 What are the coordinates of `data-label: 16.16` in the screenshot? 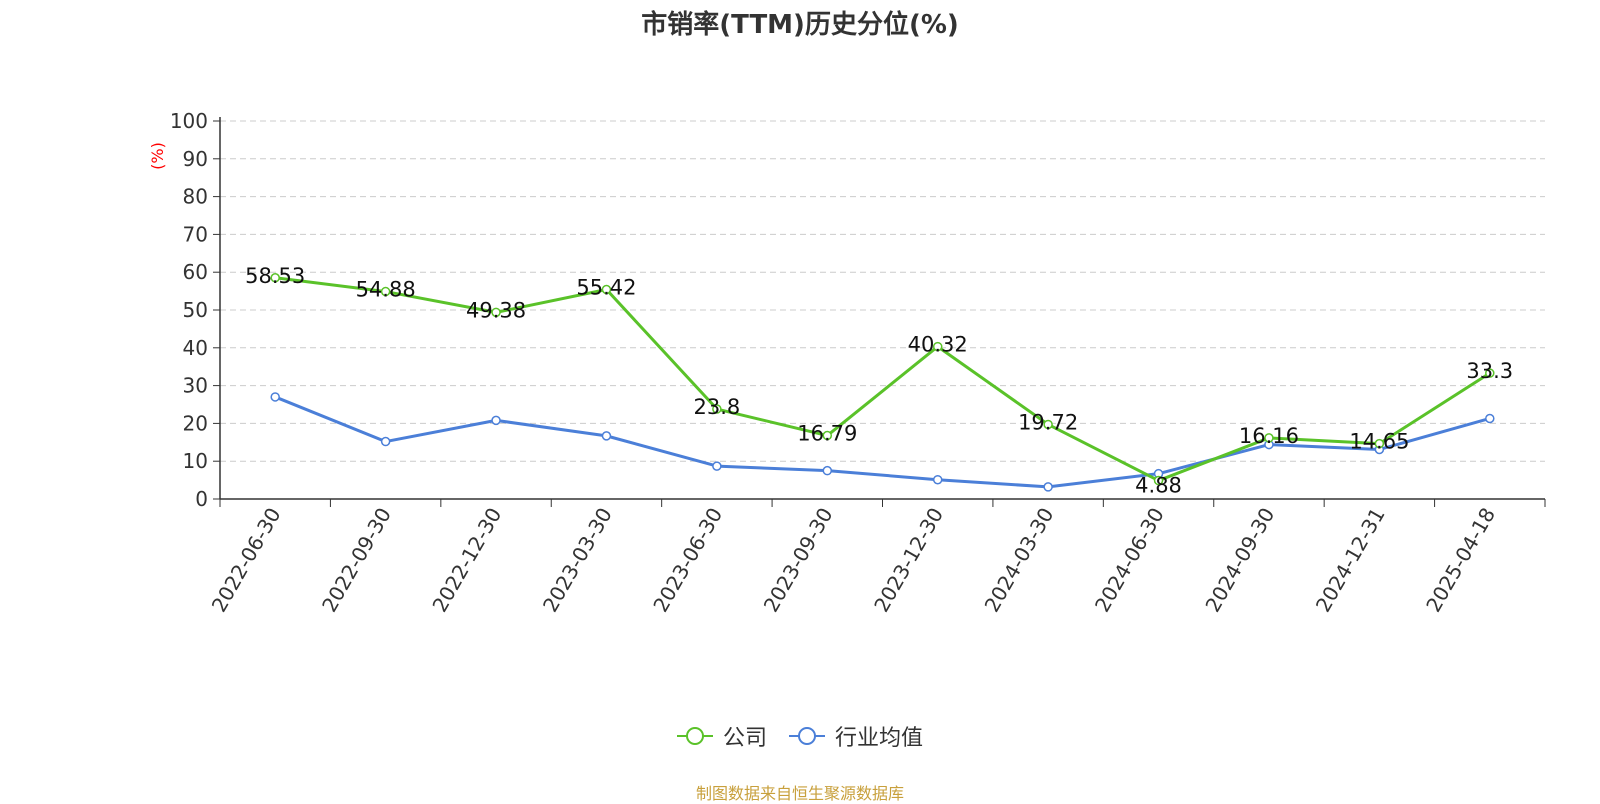 It's located at (1269, 436).